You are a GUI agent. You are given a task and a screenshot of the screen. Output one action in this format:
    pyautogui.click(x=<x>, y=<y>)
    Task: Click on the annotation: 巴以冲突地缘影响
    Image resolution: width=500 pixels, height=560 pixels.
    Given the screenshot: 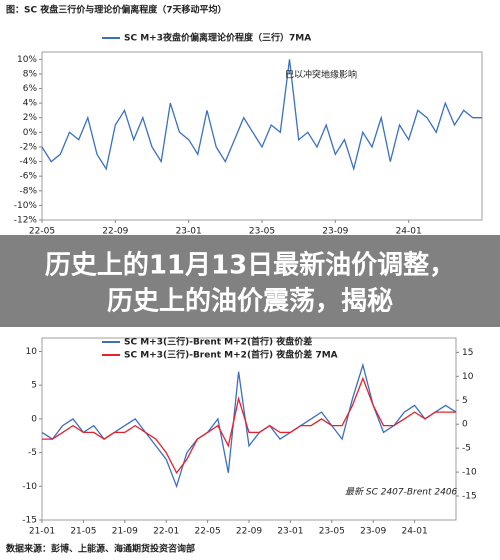 What is the action you would take?
    pyautogui.click(x=321, y=75)
    